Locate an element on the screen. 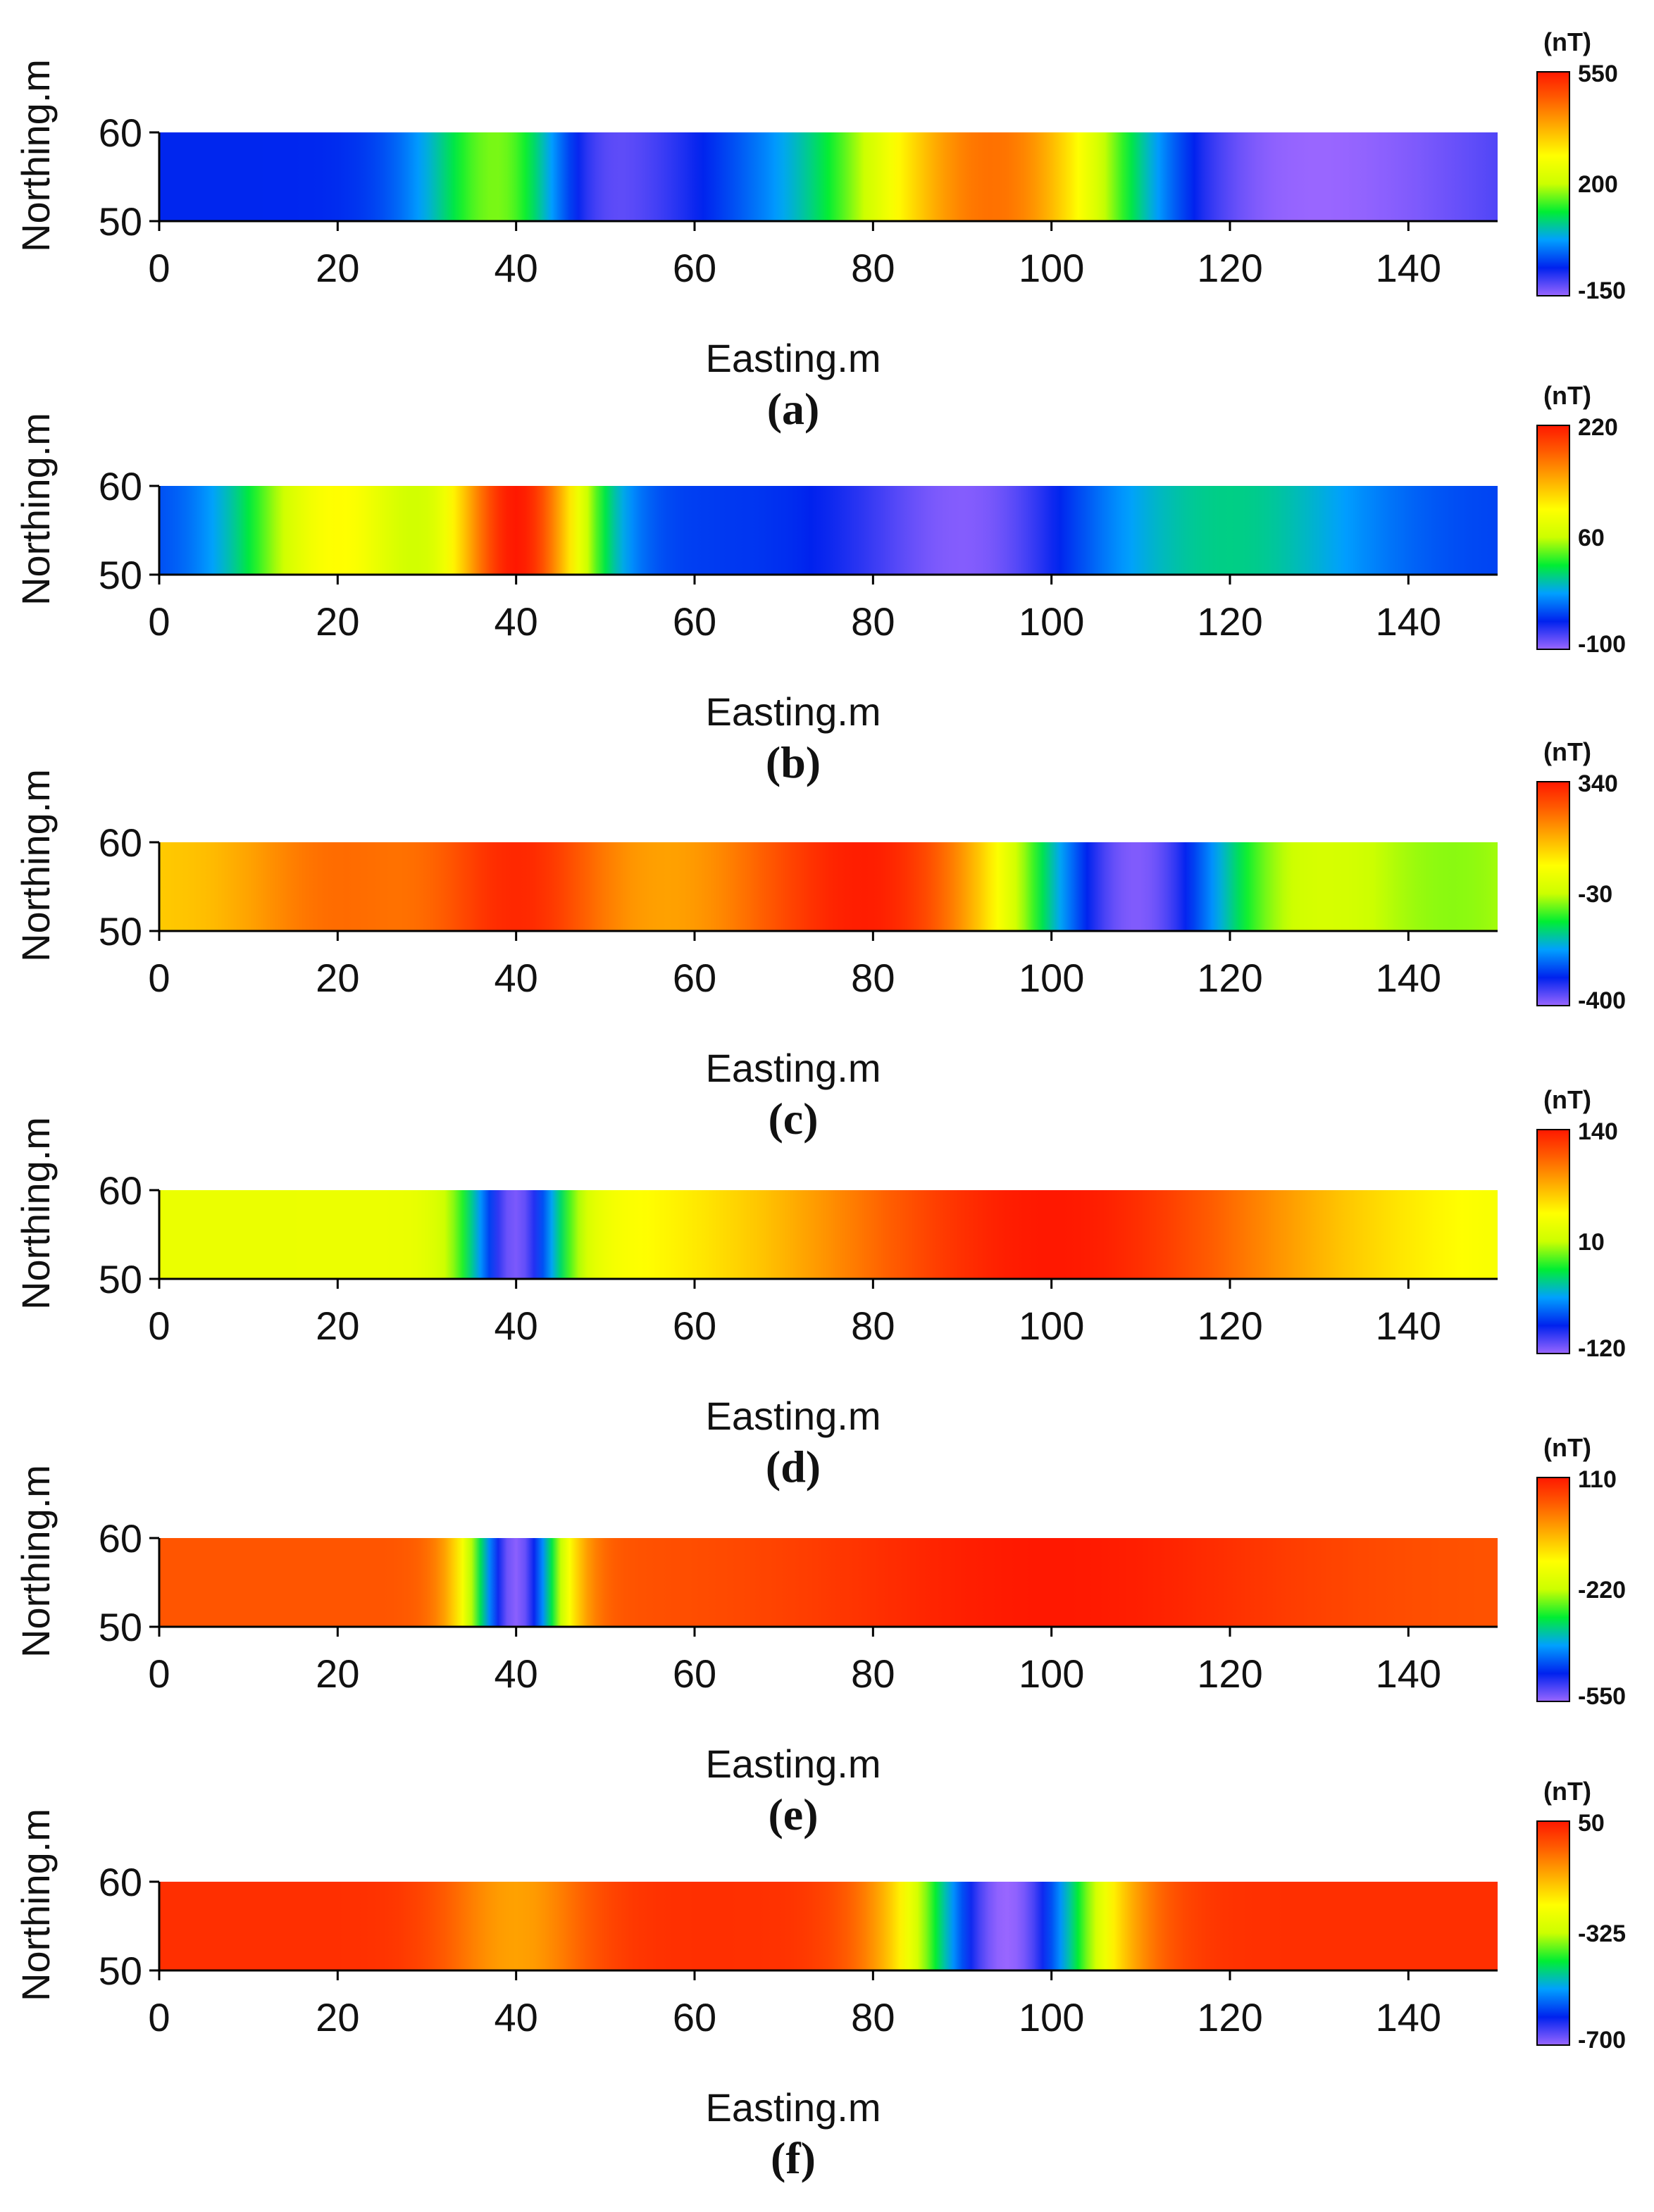  colorbar-tick-label: -30 is located at coordinates (1595, 894).